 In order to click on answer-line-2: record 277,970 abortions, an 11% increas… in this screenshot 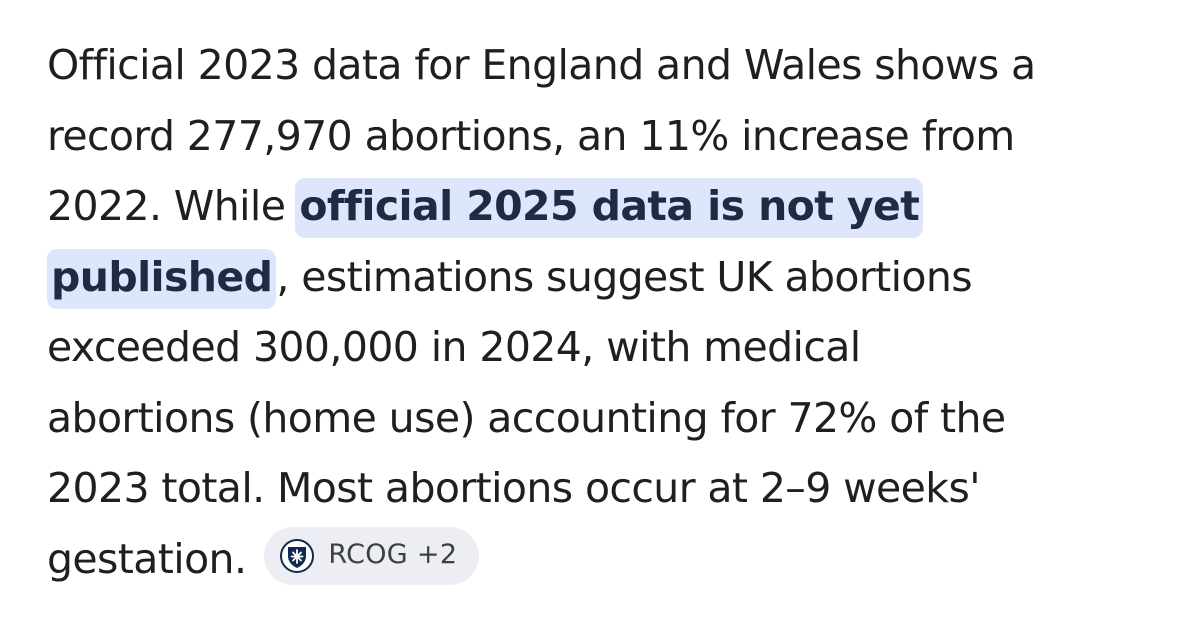, I will do `click(531, 135)`.